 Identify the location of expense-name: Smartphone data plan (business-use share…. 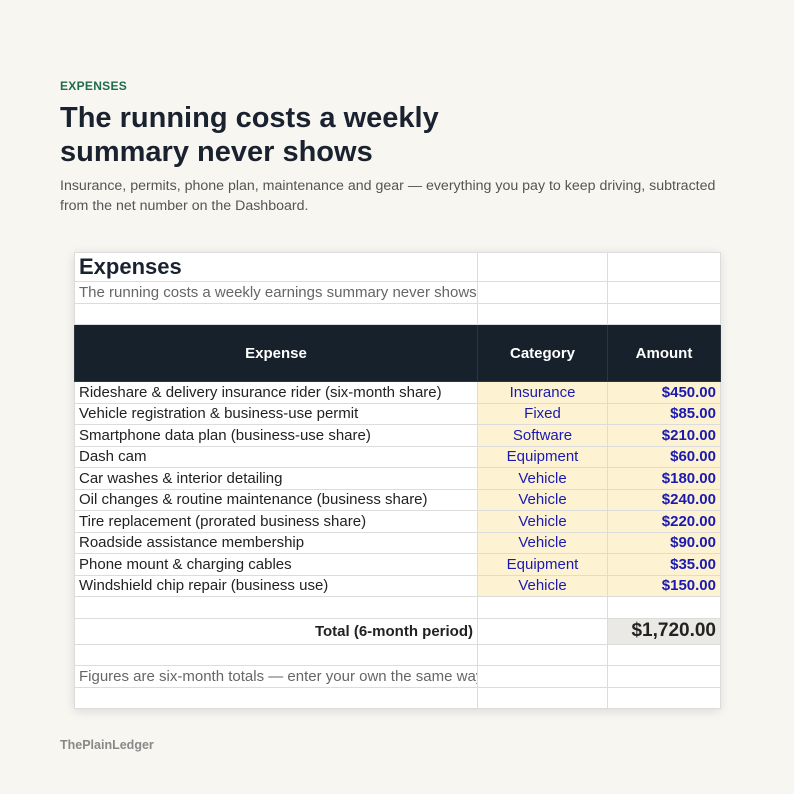
(276, 435).